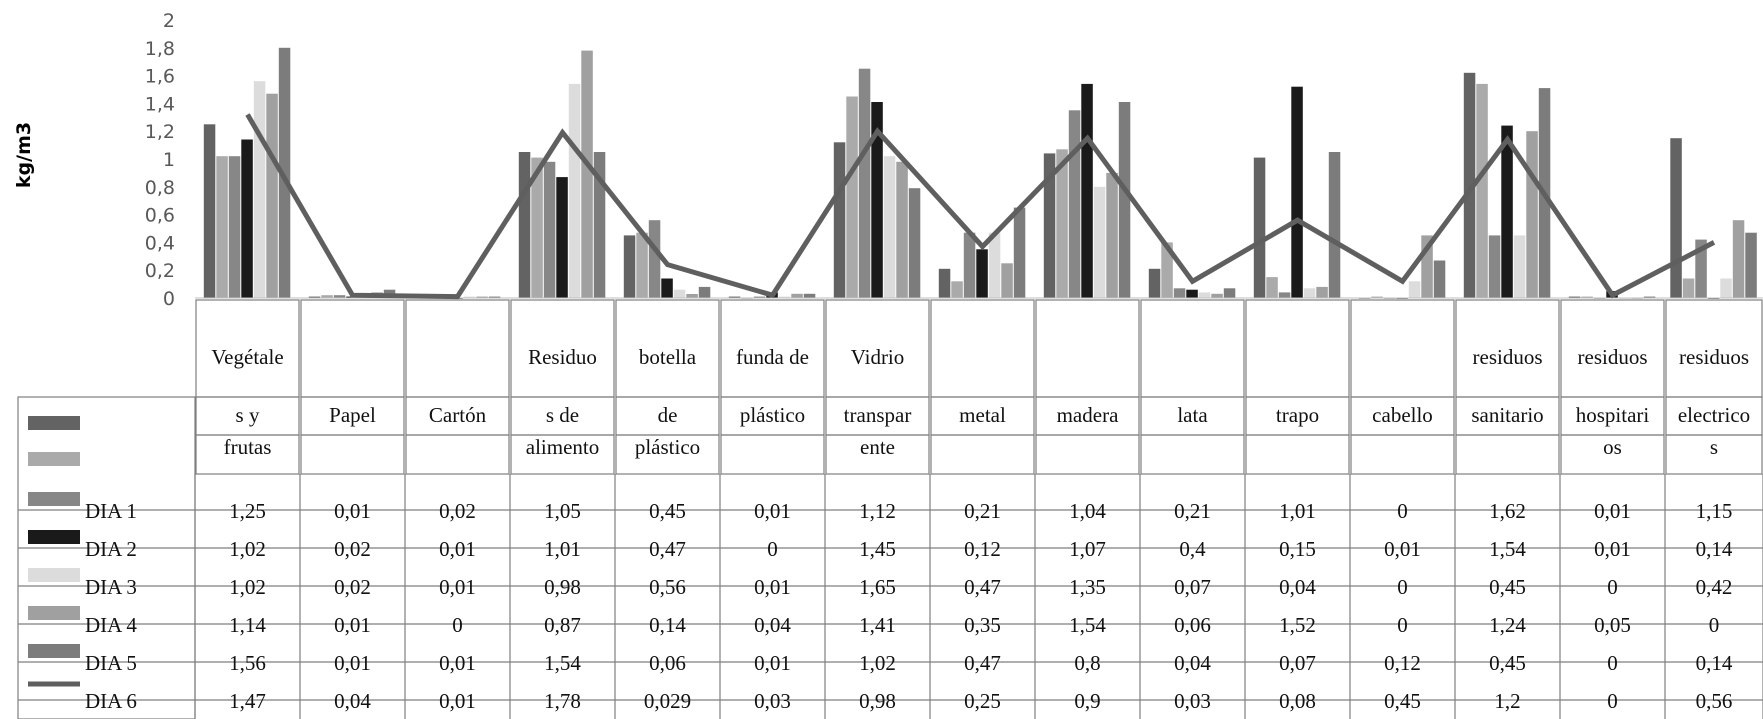 The width and height of the screenshot is (1763, 719). Describe the element at coordinates (772, 415) in the screenshot. I see `category-label: plástico` at that location.